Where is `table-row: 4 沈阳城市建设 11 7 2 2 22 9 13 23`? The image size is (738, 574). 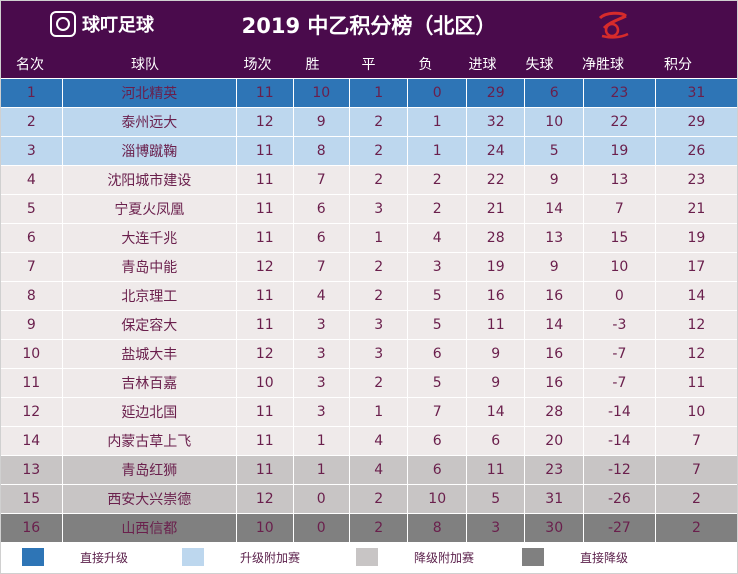
table-row: 4 沈阳城市建设 11 7 2 2 22 9 13 23 is located at coordinates (369, 180).